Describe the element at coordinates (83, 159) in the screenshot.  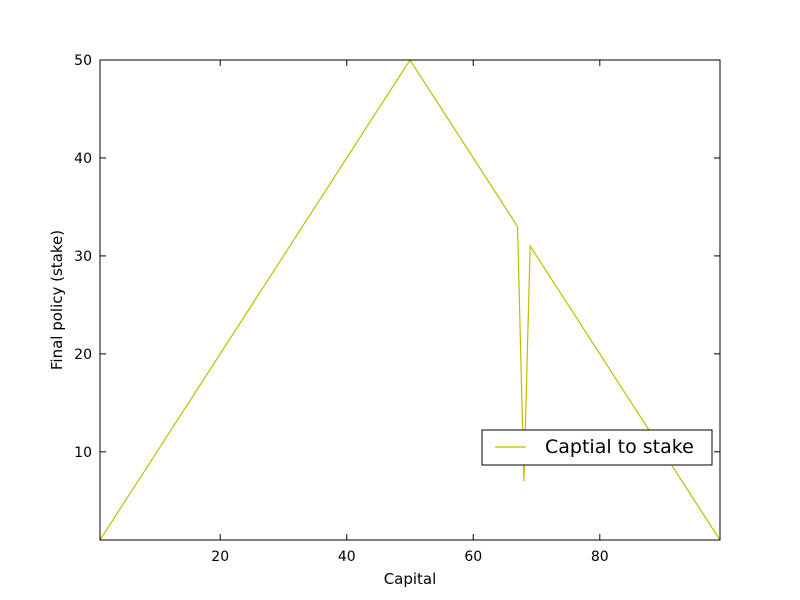
I see `y-tick-label: 40` at that location.